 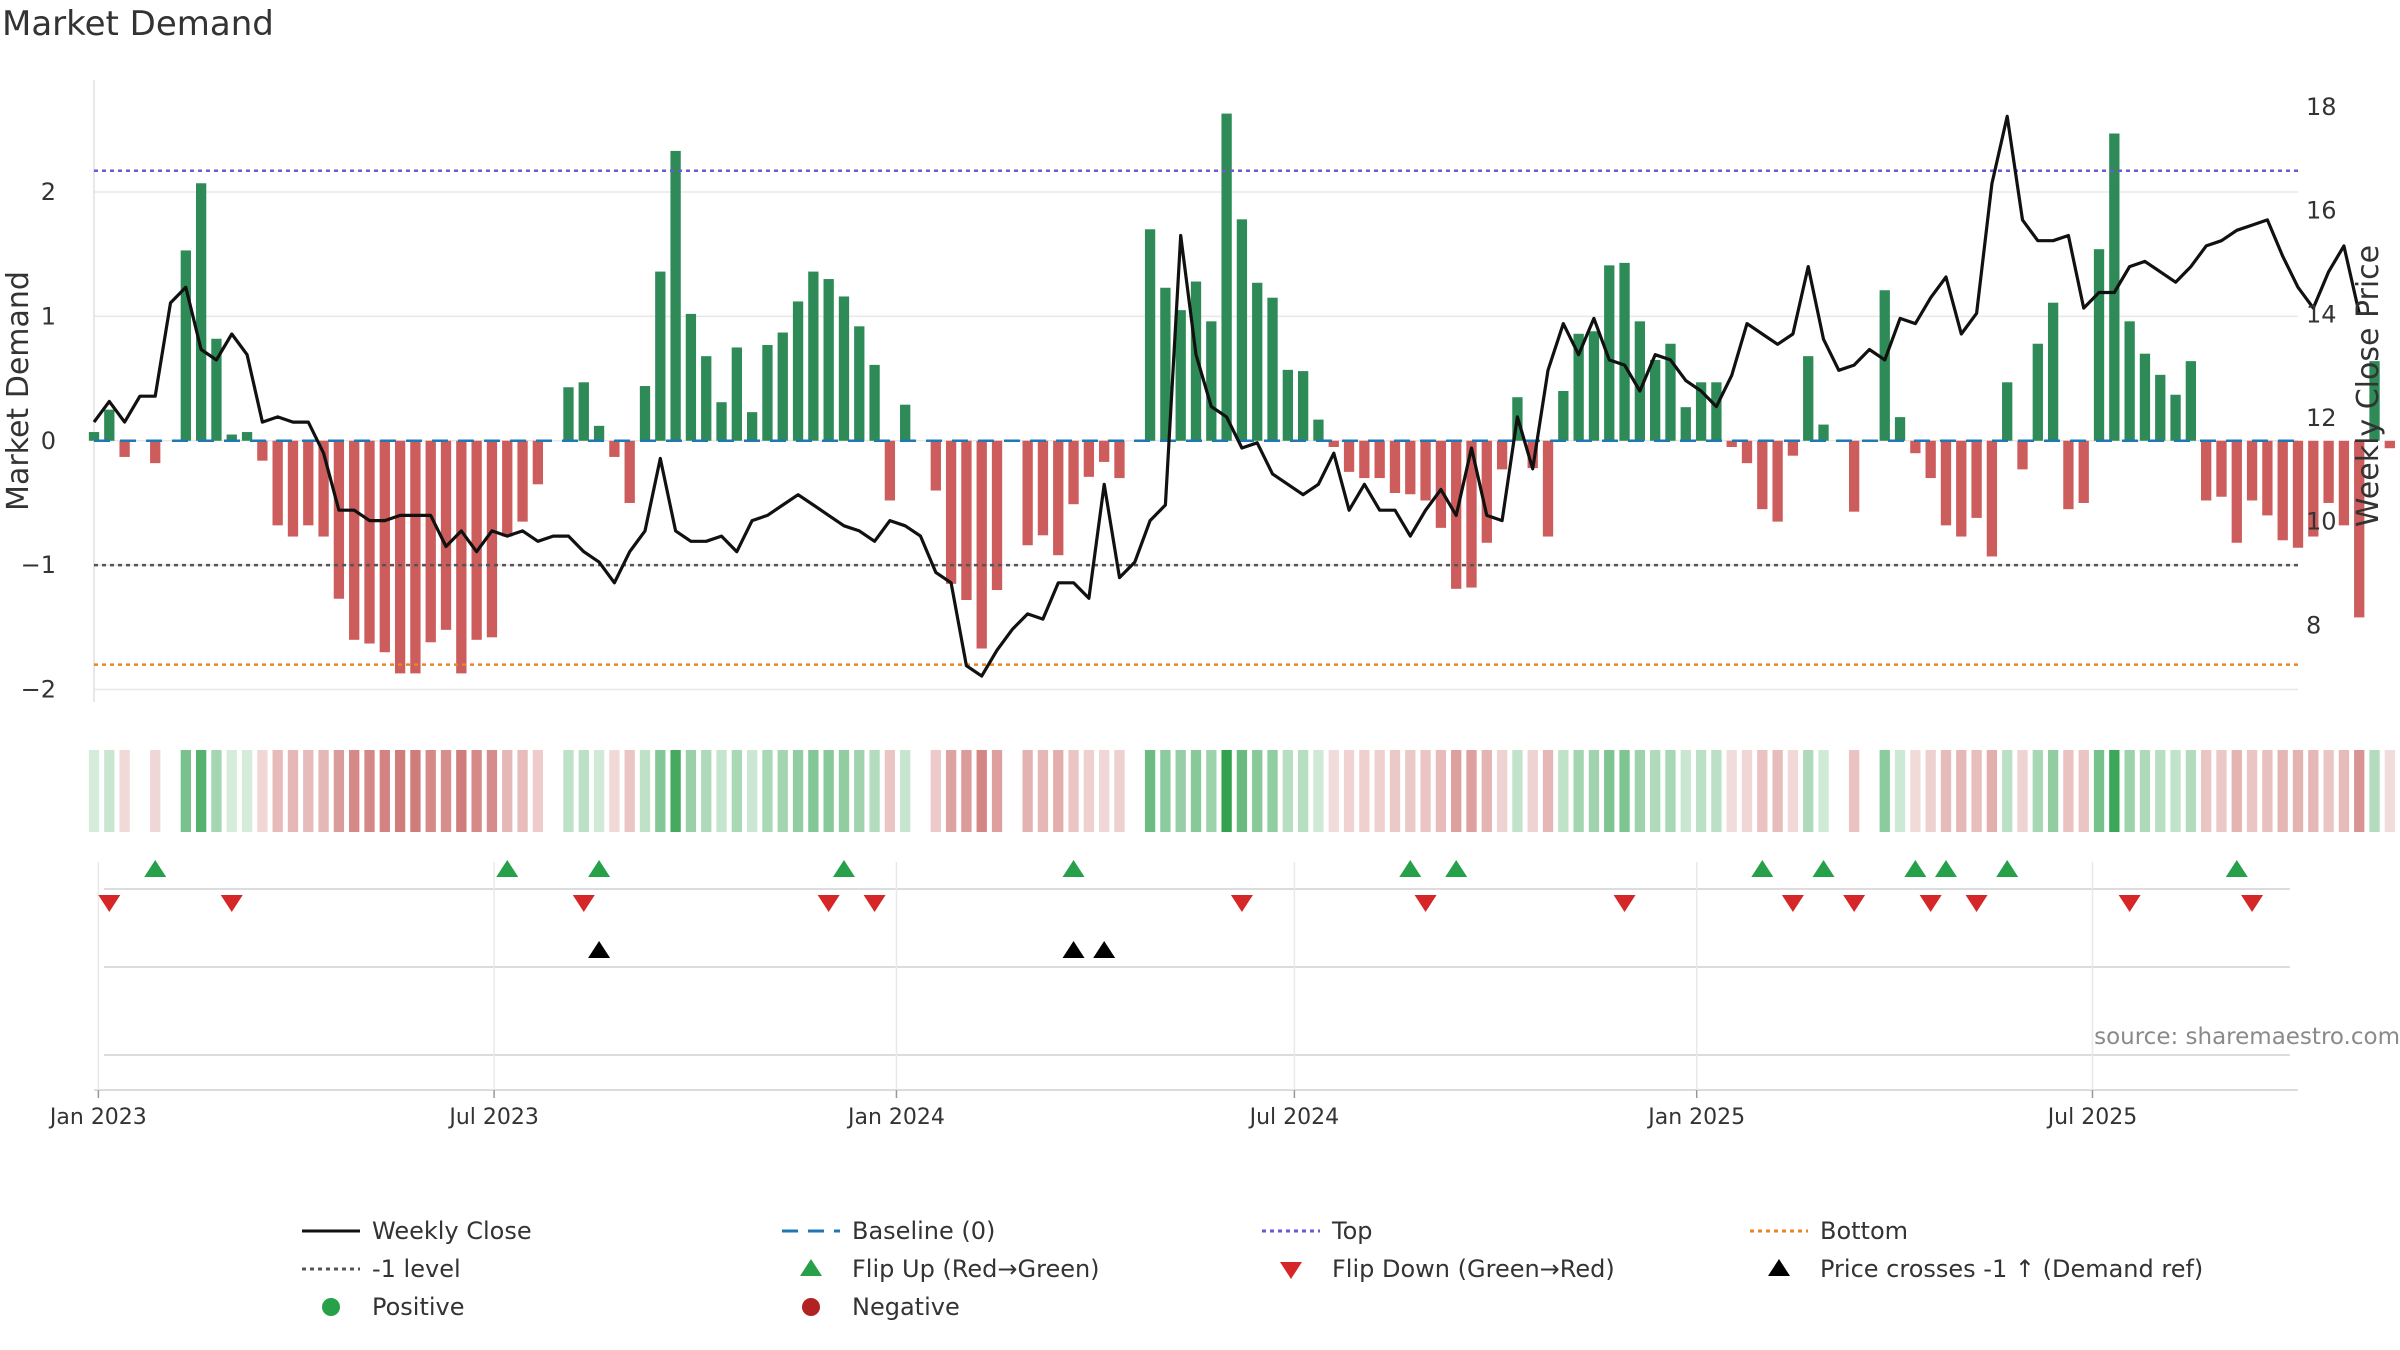 I want to click on baseline-dash-swatch, so click(x=811, y=1231).